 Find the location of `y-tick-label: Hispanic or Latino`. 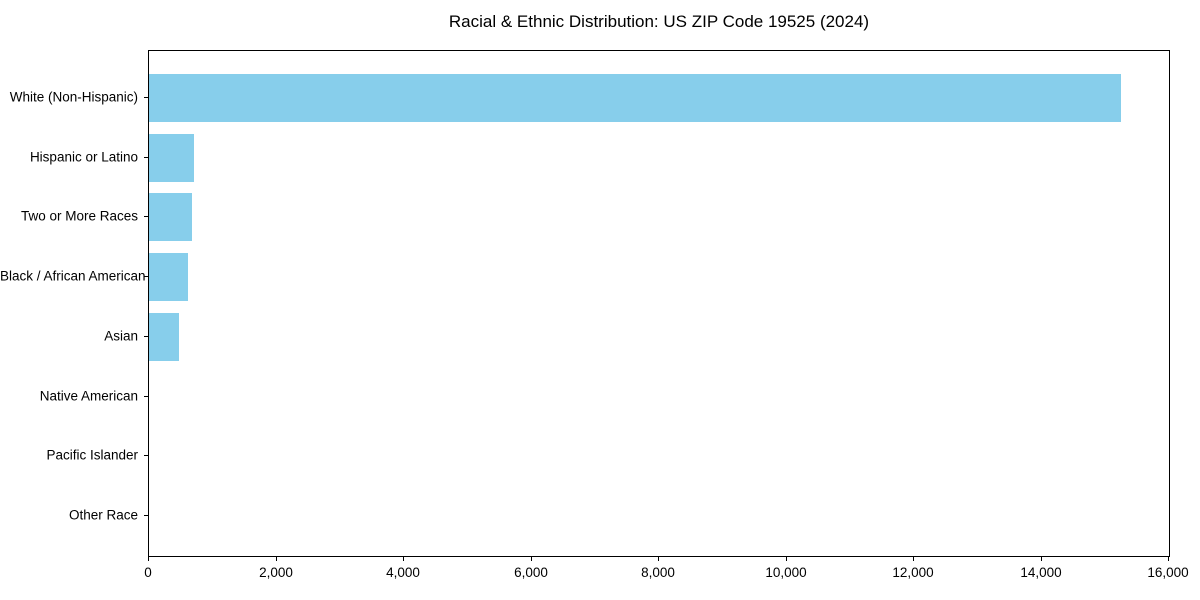

y-tick-label: Hispanic or Latino is located at coordinates (83, 157).